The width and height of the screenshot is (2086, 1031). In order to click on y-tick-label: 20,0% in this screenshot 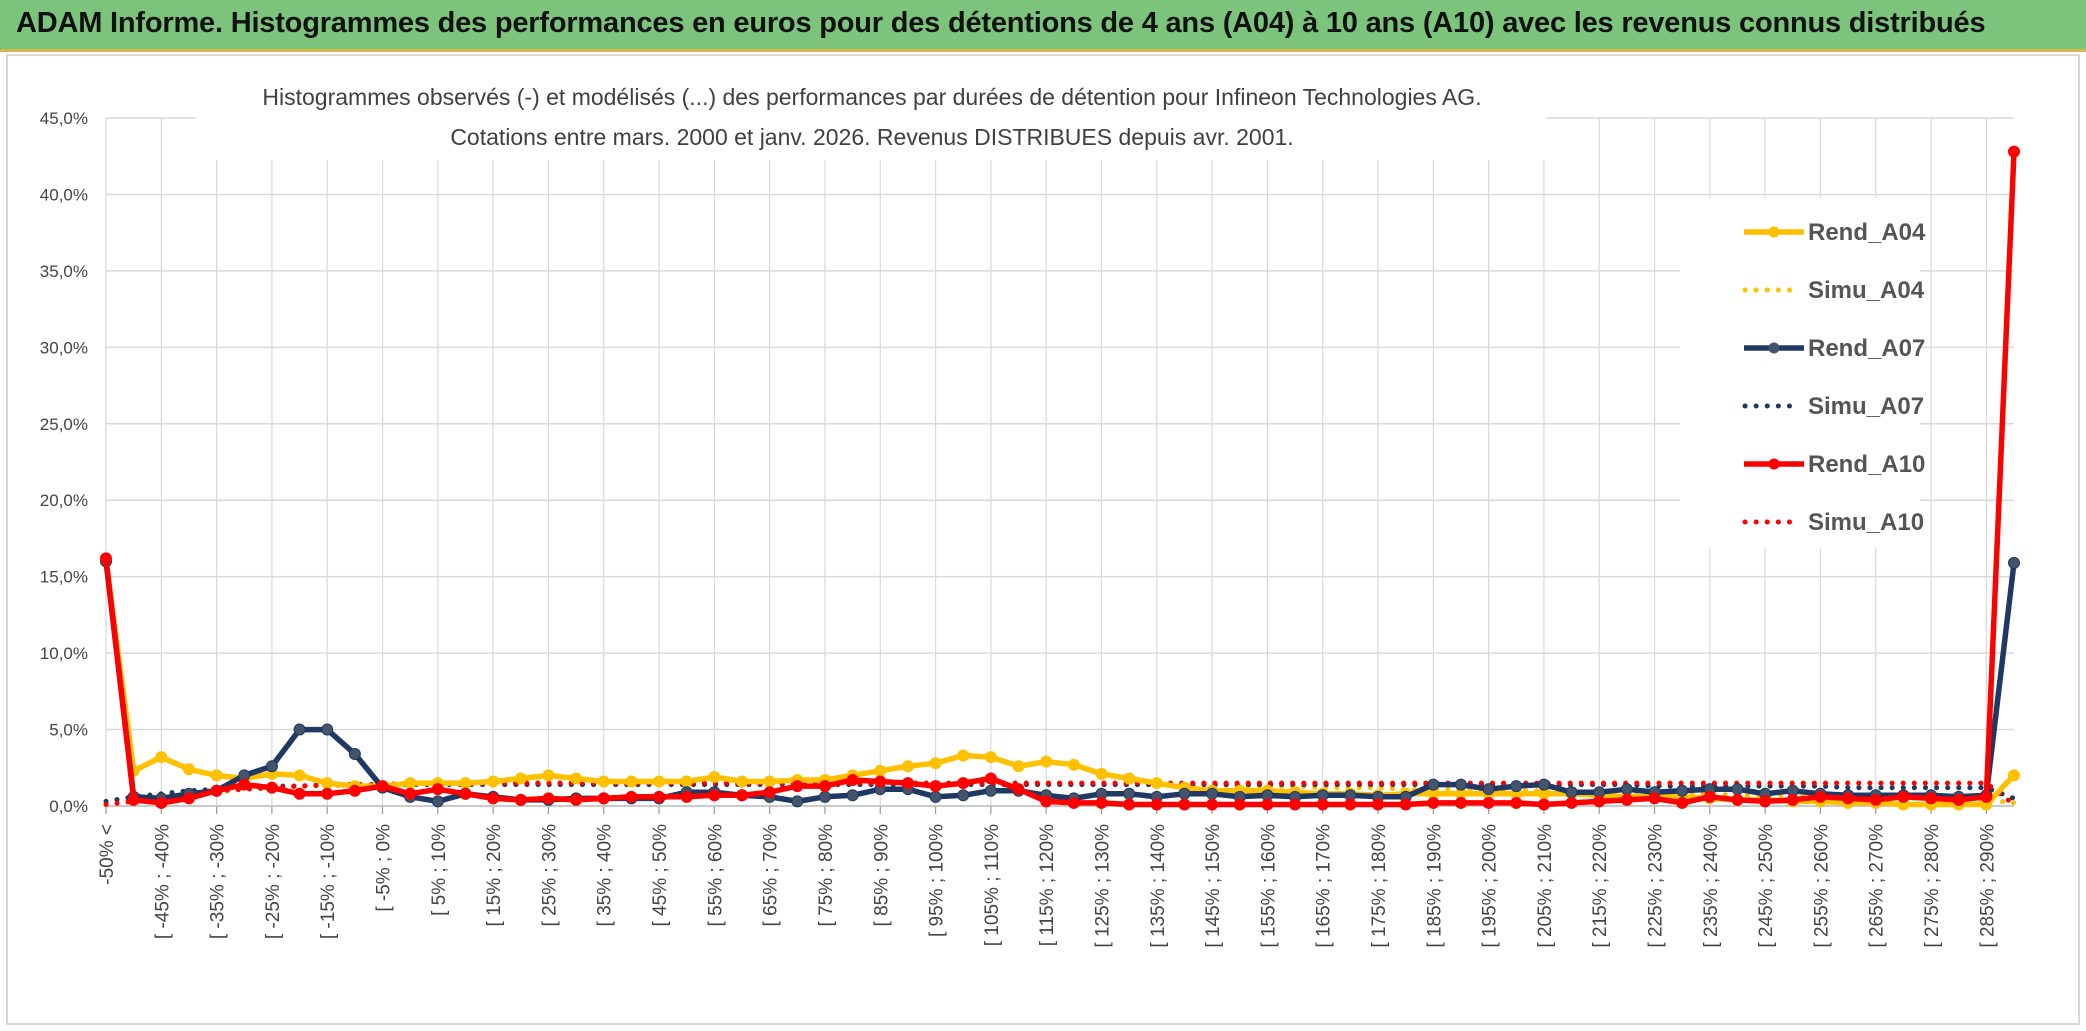, I will do `click(64, 500)`.